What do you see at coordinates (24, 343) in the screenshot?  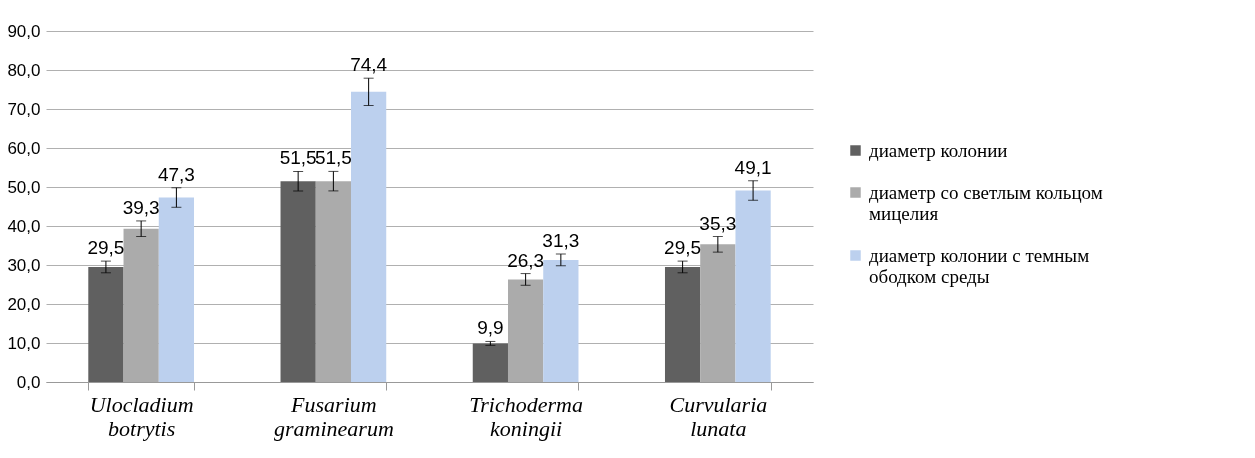 I see `y-tick-label: 10,0` at bounding box center [24, 343].